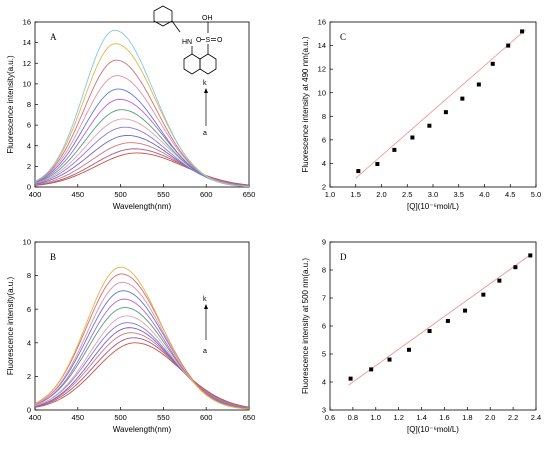 The width and height of the screenshot is (550, 452). I want to click on x-tick-label: 0.8, so click(353, 417).